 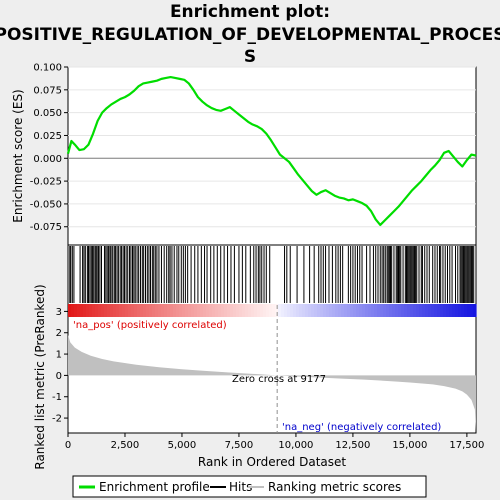 What do you see at coordinates (57, 397) in the screenshot?
I see `ranked-metric-y-tick-label: -1` at bounding box center [57, 397].